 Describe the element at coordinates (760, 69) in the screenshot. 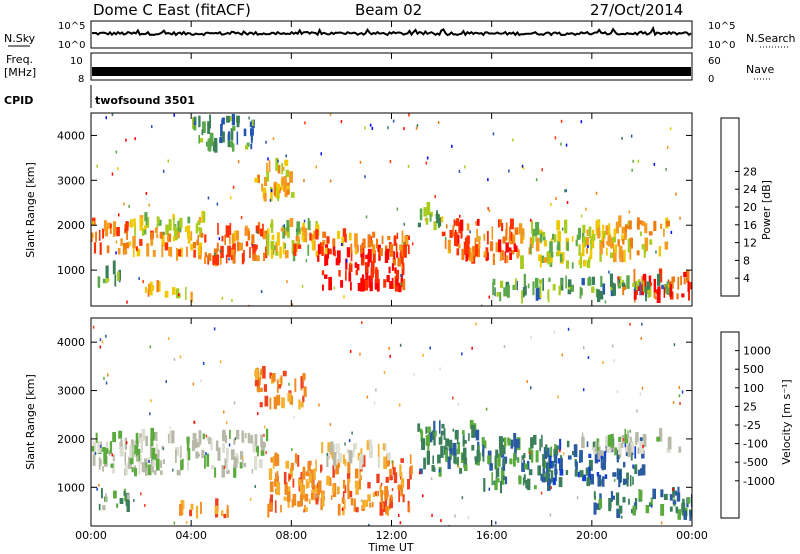

I see `nave-label: Nave` at that location.